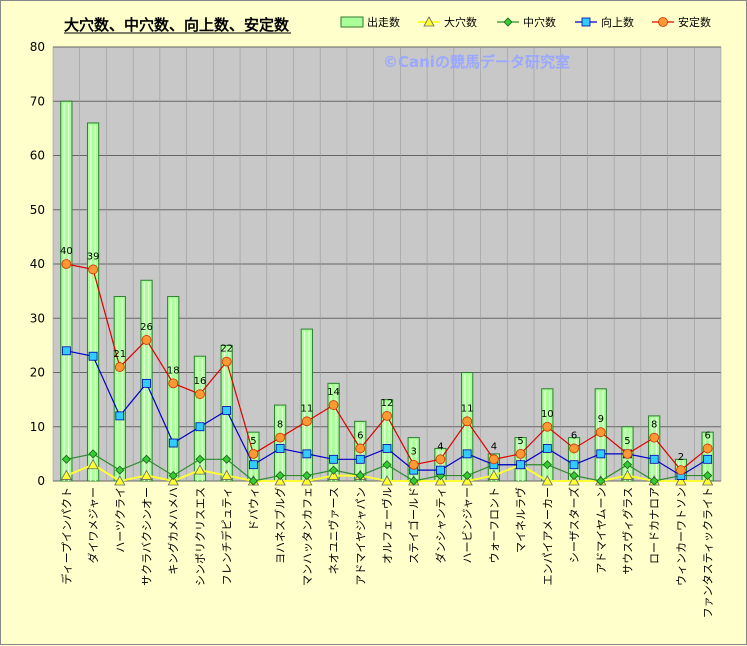 This screenshot has height=646, width=747. Describe the element at coordinates (41, 481) in the screenshot. I see `y-tick-label: 0` at that location.